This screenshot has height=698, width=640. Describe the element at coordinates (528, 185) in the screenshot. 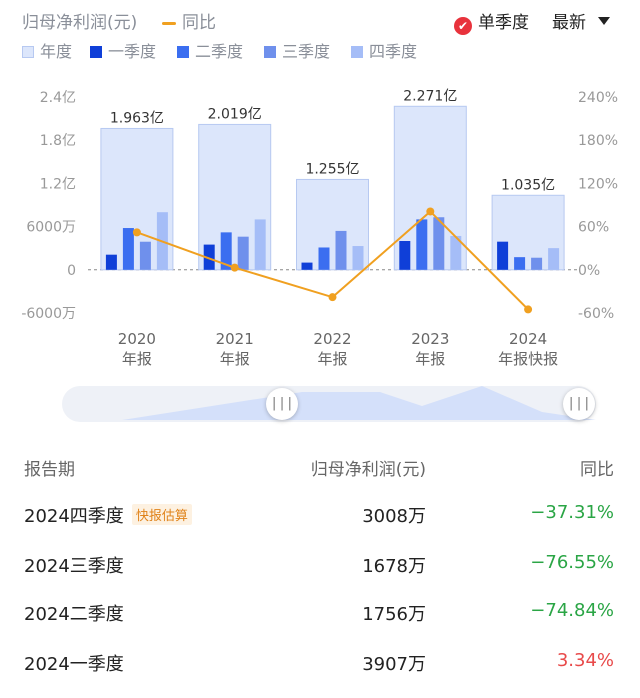

I see `annual-value-label: 1.035亿` at that location.